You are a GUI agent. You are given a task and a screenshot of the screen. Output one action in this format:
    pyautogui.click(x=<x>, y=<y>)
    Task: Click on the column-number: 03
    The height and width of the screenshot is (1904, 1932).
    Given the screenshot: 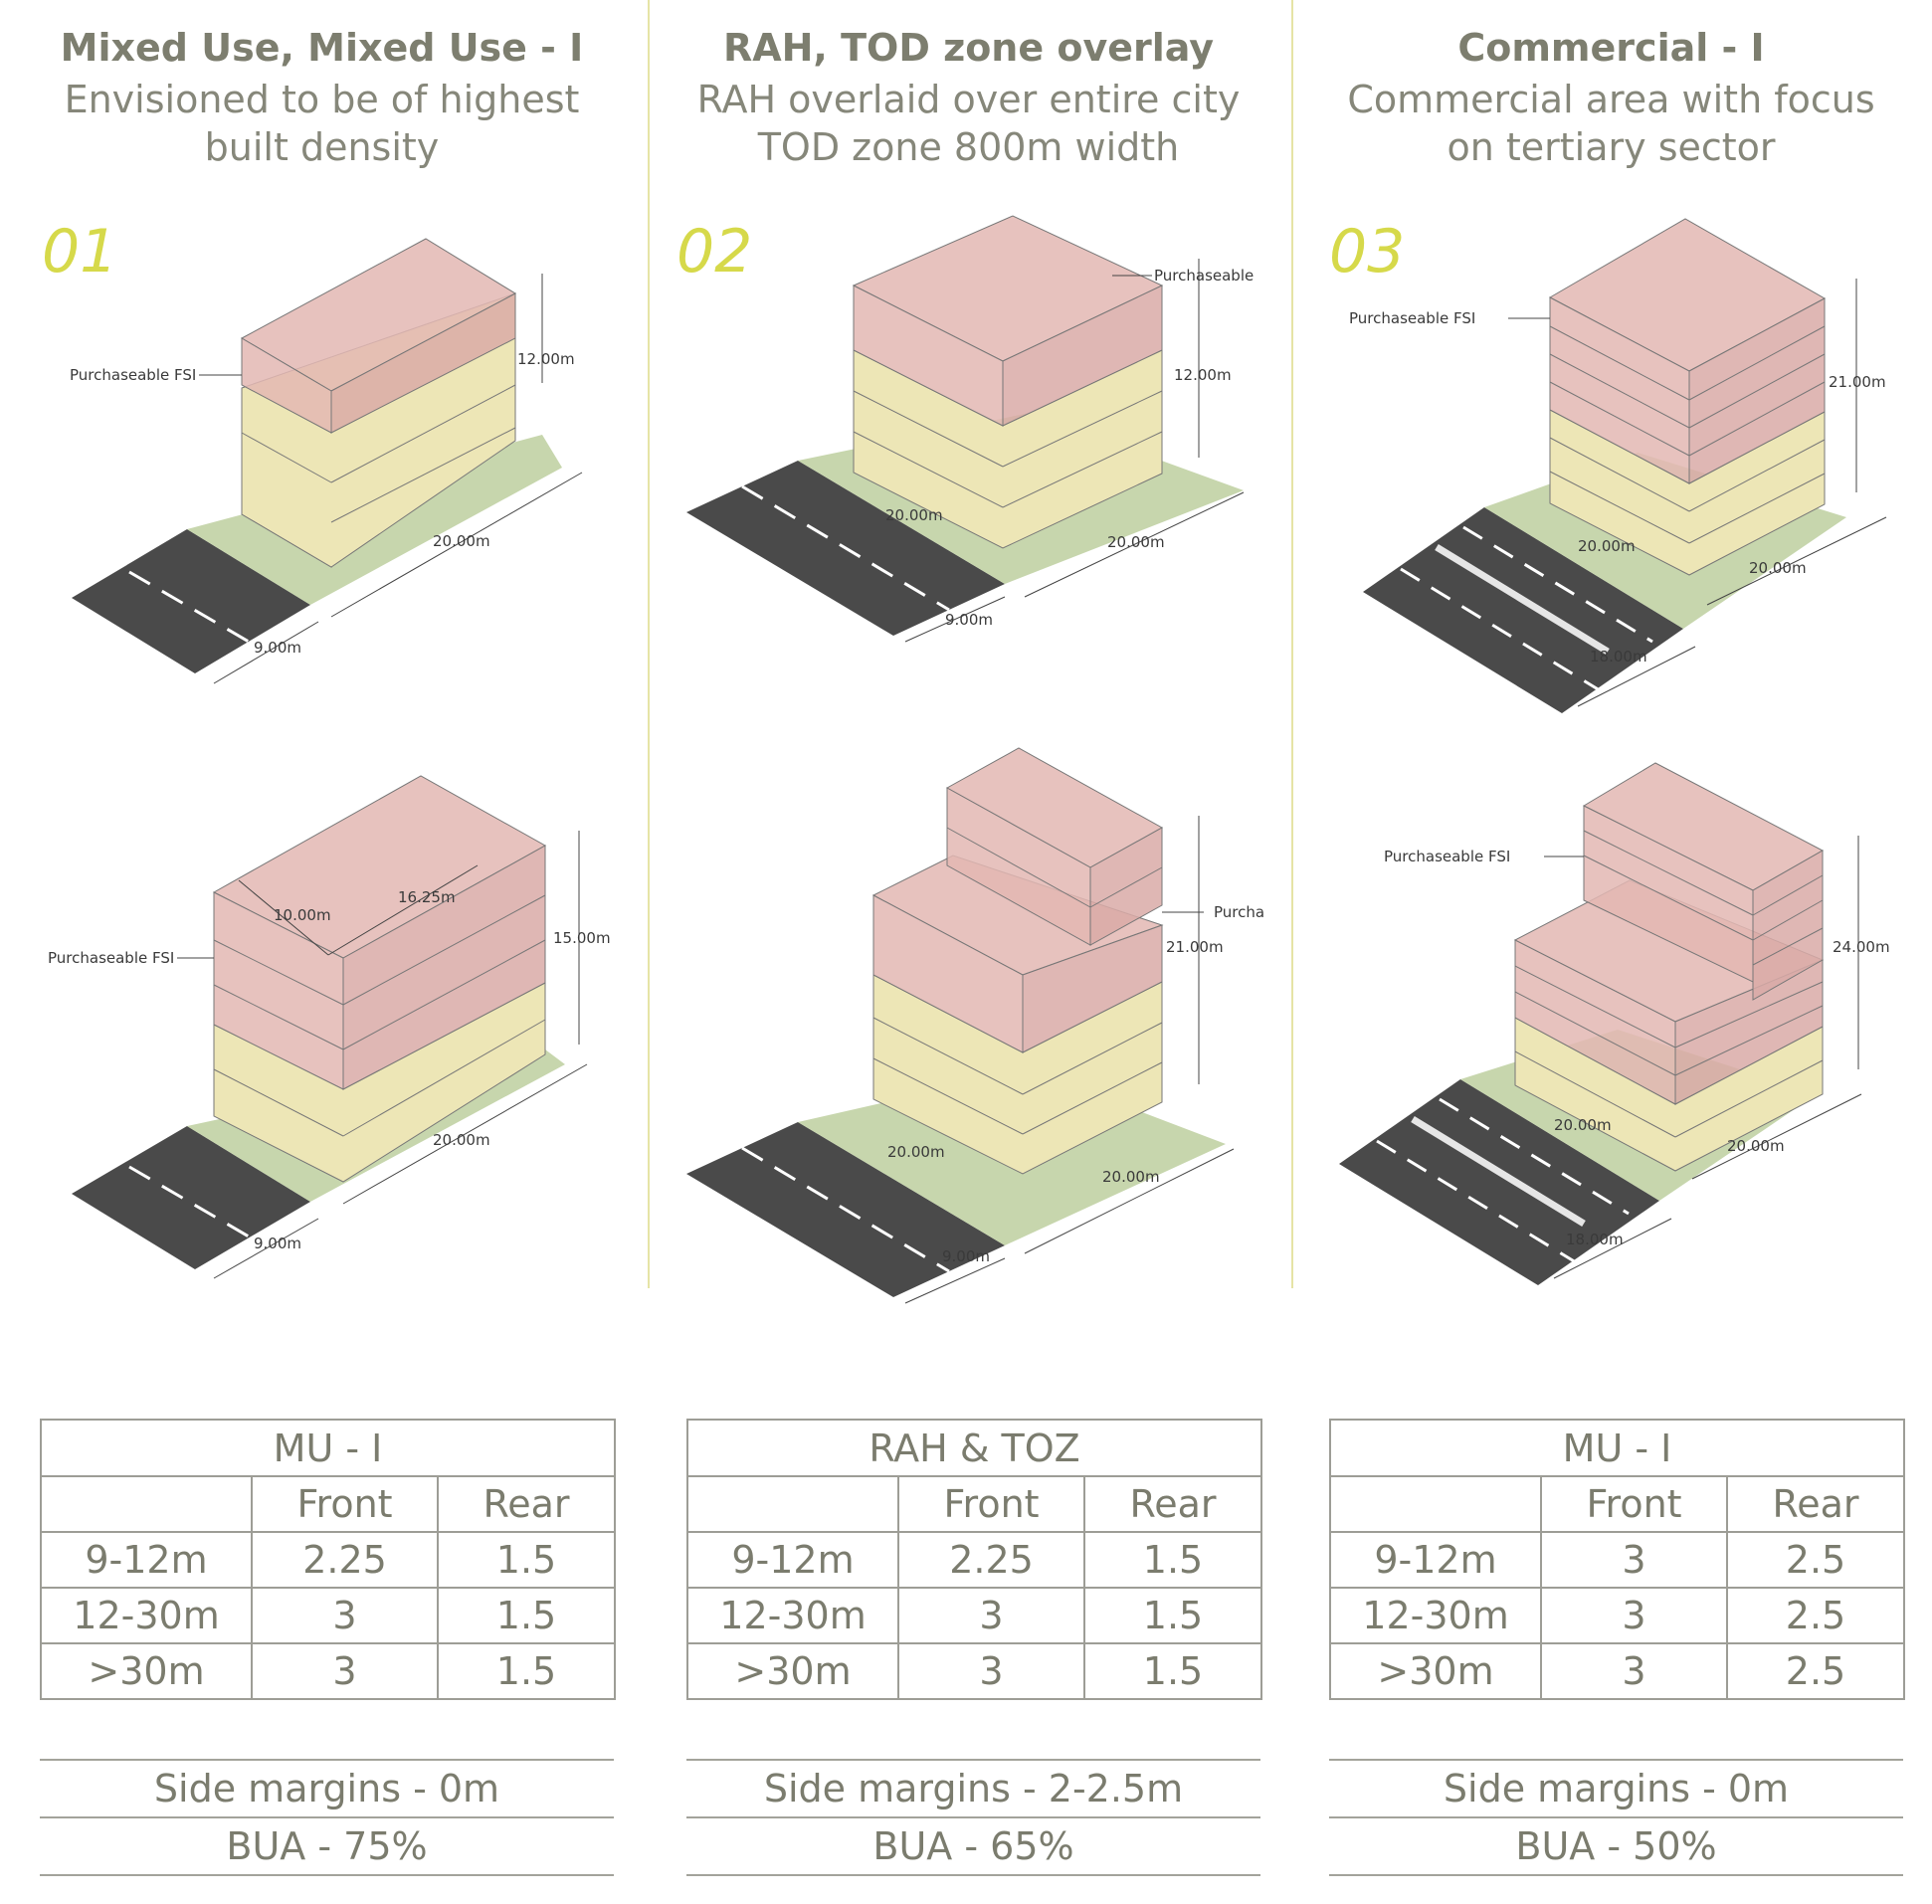 What is the action you would take?
    pyautogui.click(x=1367, y=251)
    